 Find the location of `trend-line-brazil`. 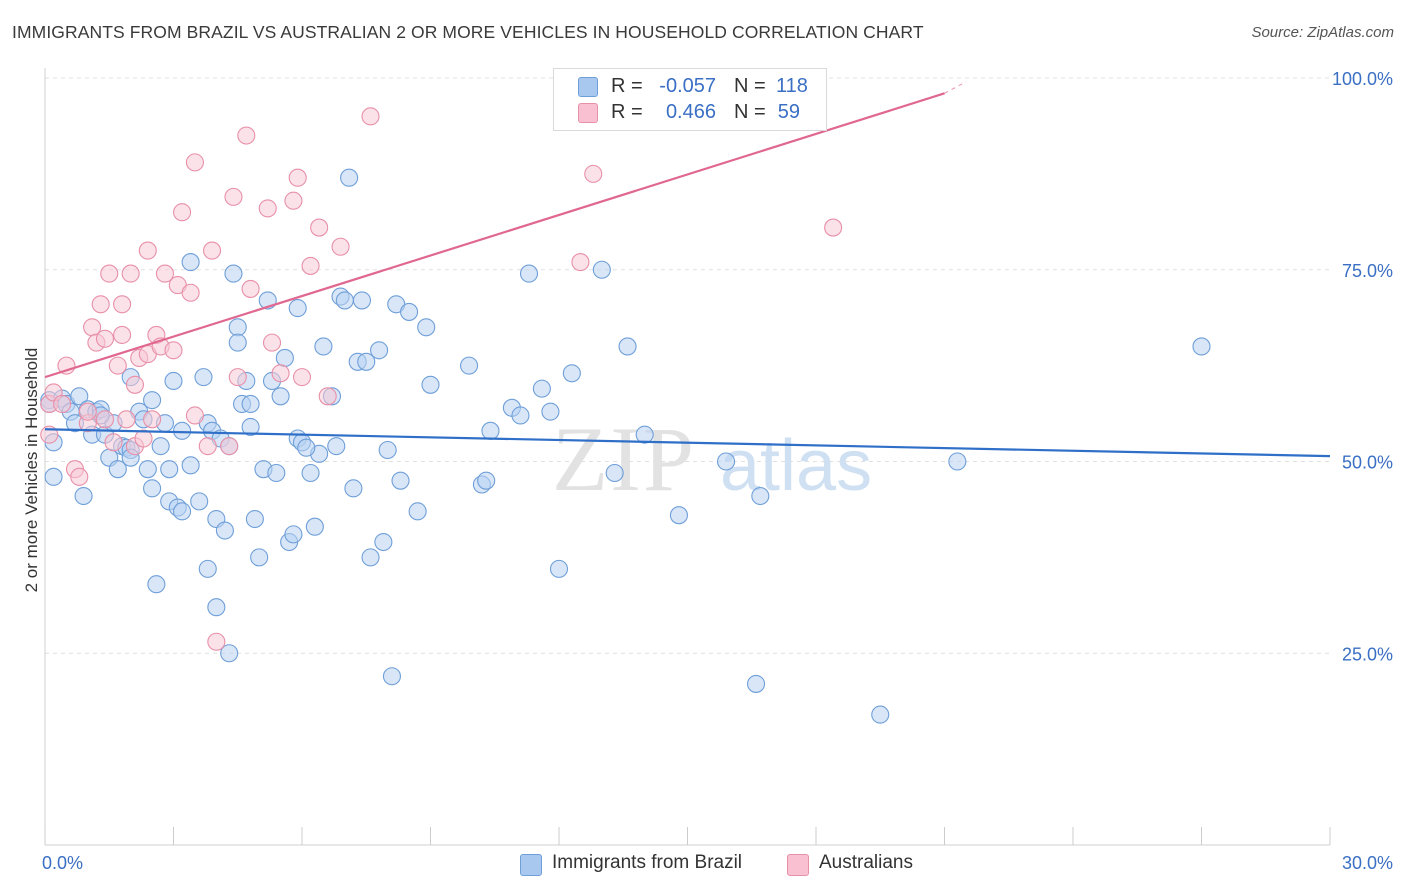

trend-line-brazil is located at coordinates (687, 443).